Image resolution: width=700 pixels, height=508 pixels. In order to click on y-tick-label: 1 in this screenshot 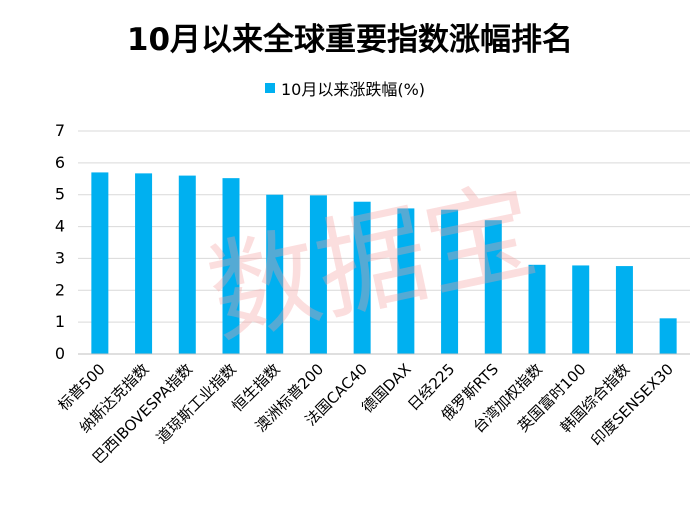, I will do `click(60, 321)`.